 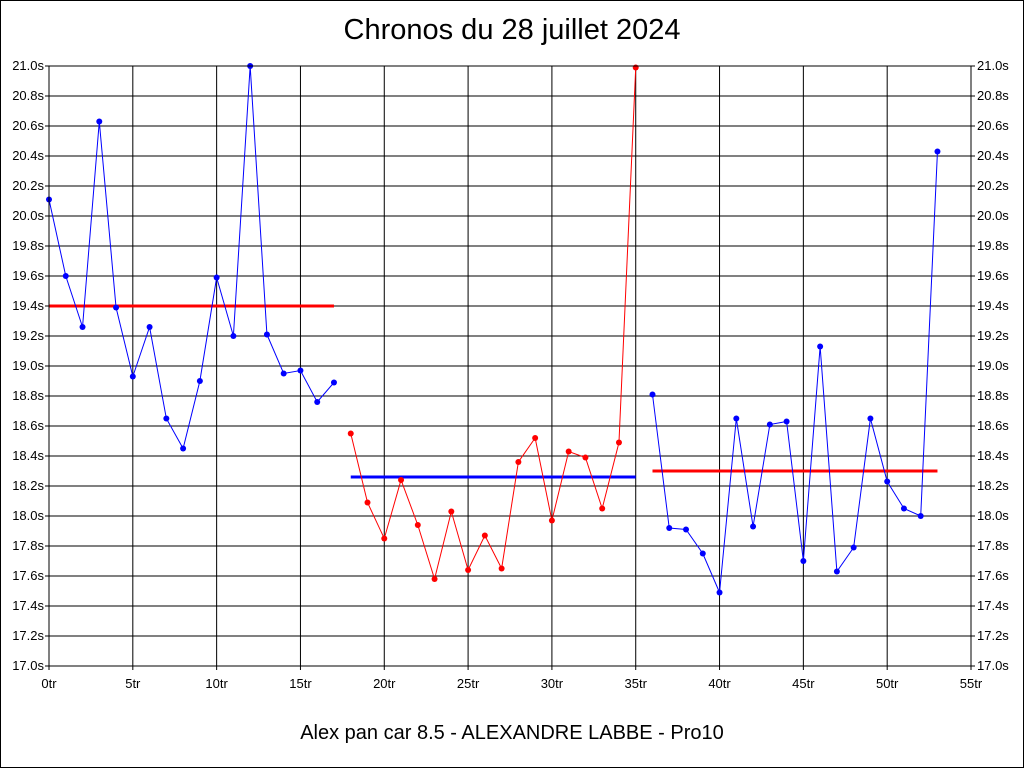 What do you see at coordinates (28, 635) in the screenshot?
I see `y-tick-label-left: 17.2s` at bounding box center [28, 635].